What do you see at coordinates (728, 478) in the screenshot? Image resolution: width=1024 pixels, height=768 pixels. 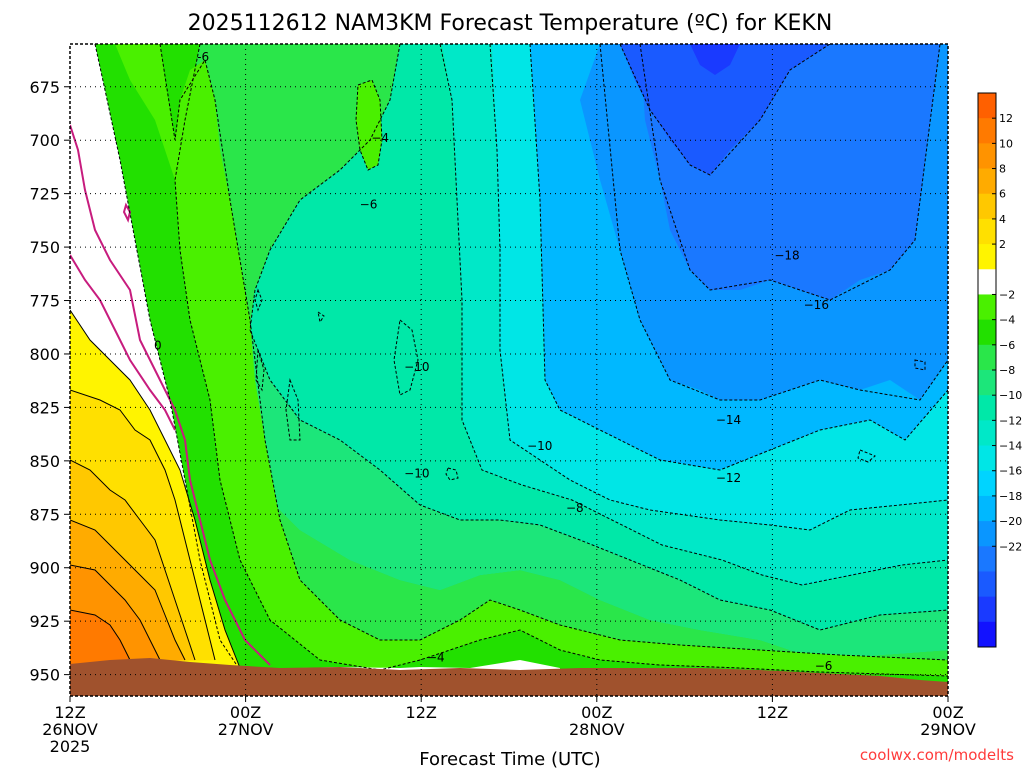 I see `contour-label: −12` at bounding box center [728, 478].